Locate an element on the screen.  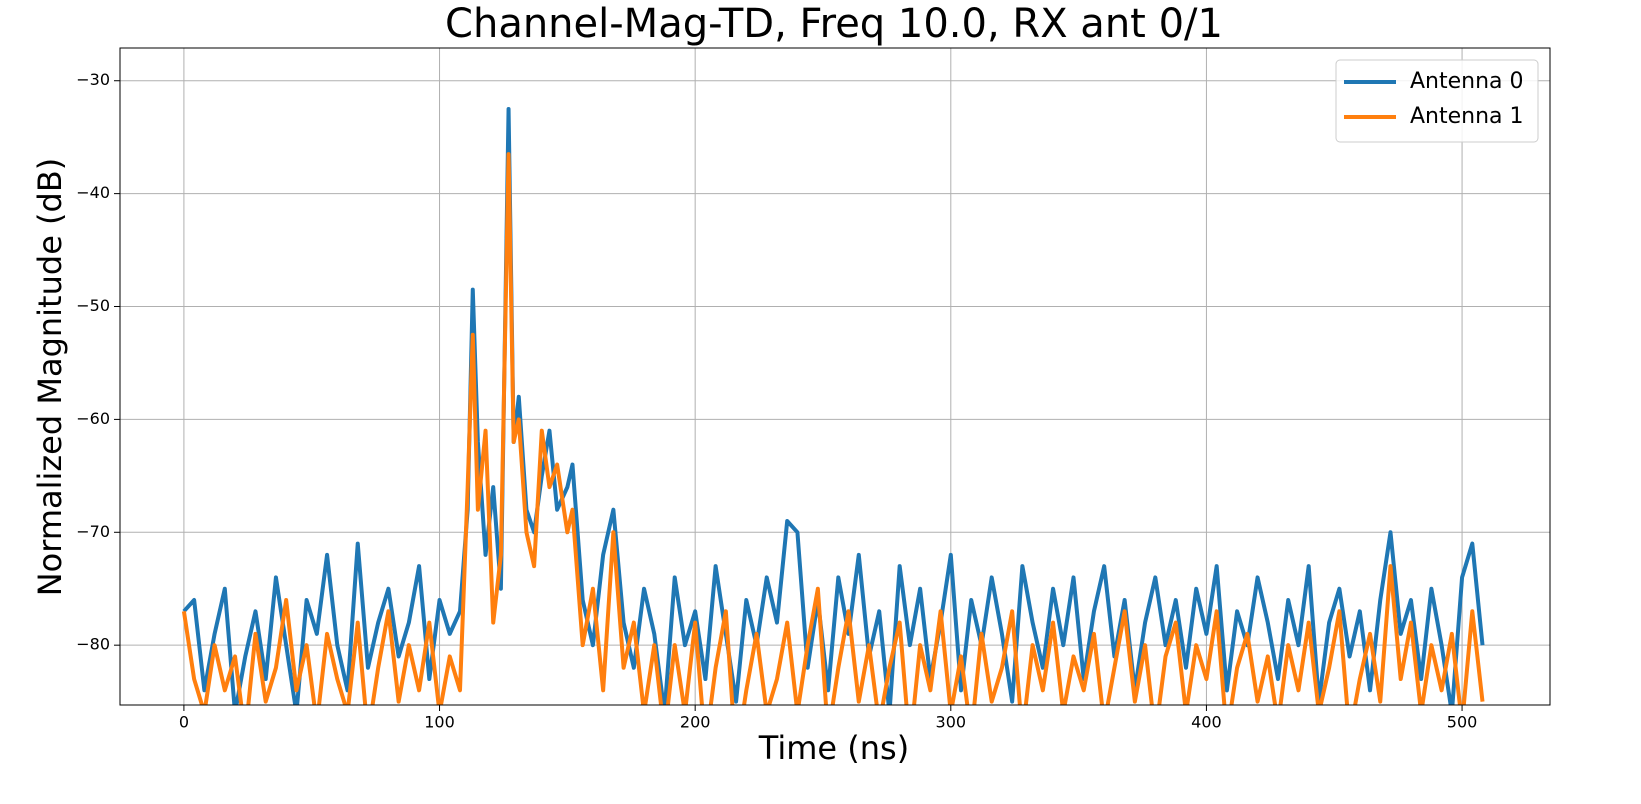
x-tick-label: 0 is located at coordinates (184, 722).